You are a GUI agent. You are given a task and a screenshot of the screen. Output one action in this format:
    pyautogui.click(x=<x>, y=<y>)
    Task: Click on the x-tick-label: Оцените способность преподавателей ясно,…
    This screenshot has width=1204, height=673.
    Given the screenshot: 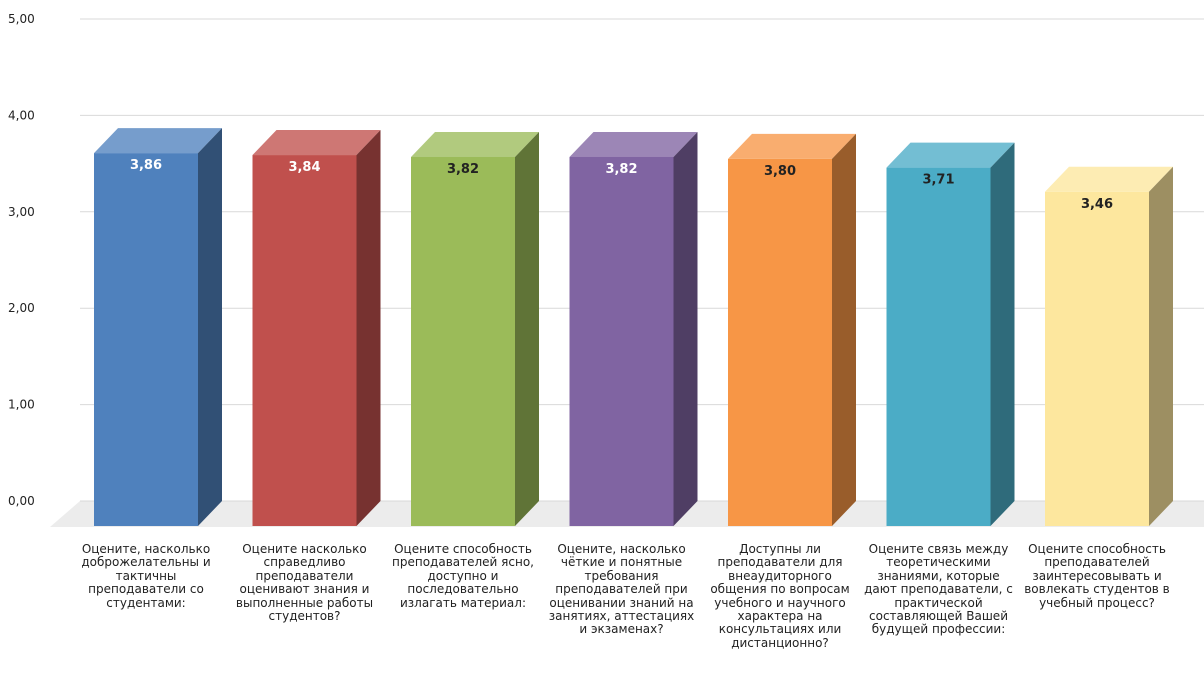 What is the action you would take?
    pyautogui.click(x=463, y=576)
    